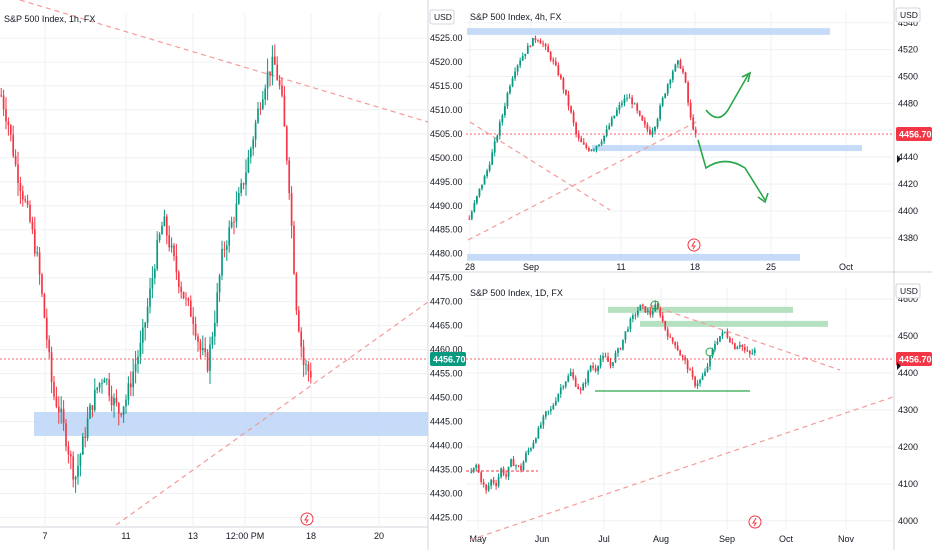 The width and height of the screenshot is (932, 550). What do you see at coordinates (446, 182) in the screenshot?
I see `y-tick-label: 4495.00` at bounding box center [446, 182].